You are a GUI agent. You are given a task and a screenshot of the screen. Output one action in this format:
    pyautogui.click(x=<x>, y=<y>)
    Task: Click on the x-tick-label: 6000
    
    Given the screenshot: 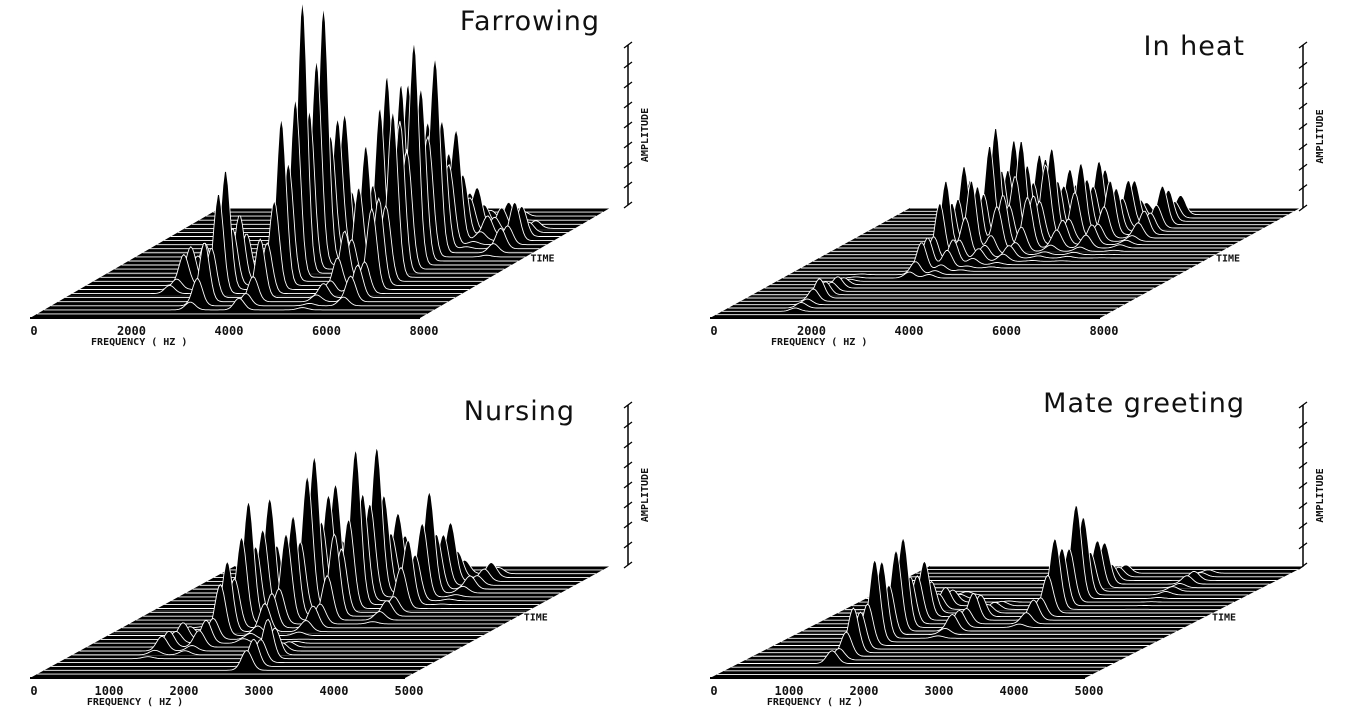 What is the action you would take?
    pyautogui.click(x=326, y=331)
    